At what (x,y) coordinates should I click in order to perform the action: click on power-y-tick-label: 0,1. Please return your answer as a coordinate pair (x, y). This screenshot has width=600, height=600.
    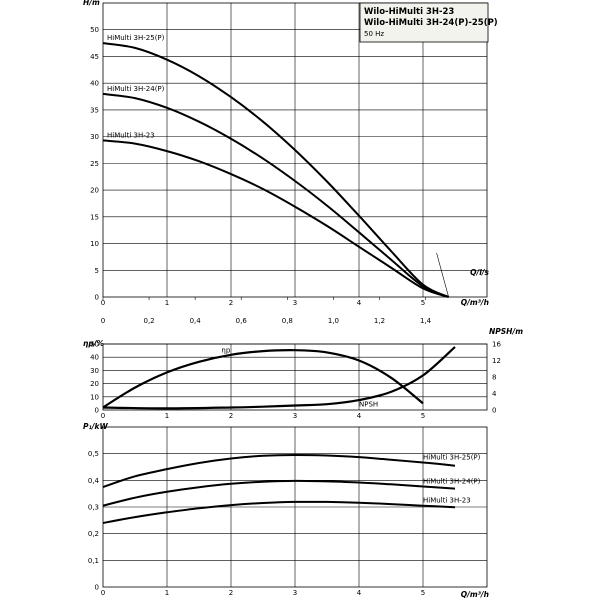
    Looking at the image, I should click on (93, 561).